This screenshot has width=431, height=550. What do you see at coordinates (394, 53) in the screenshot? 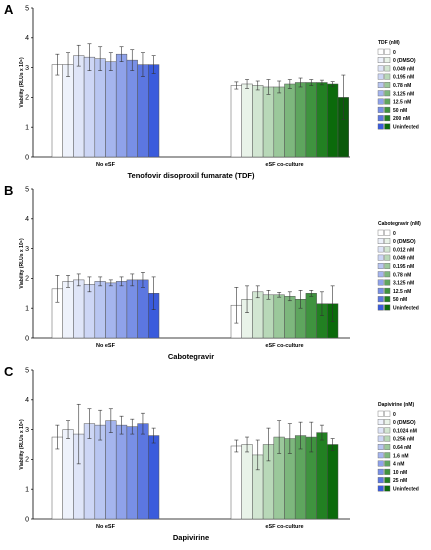
I see `legend-label: 0` at bounding box center [394, 53].